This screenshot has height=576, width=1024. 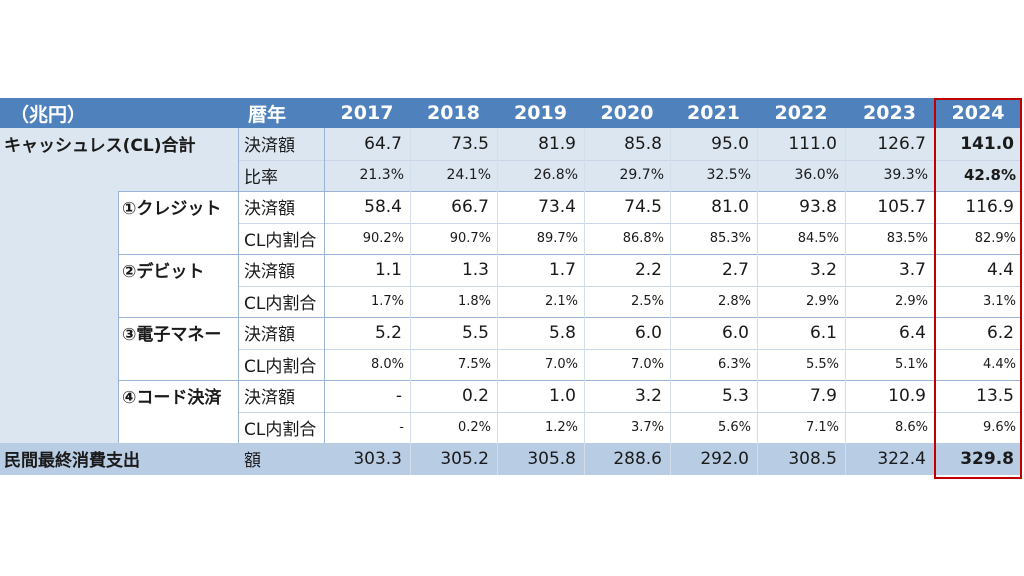 What do you see at coordinates (474, 301) in the screenshot?
I see `table-cell: 1.8%` at bounding box center [474, 301].